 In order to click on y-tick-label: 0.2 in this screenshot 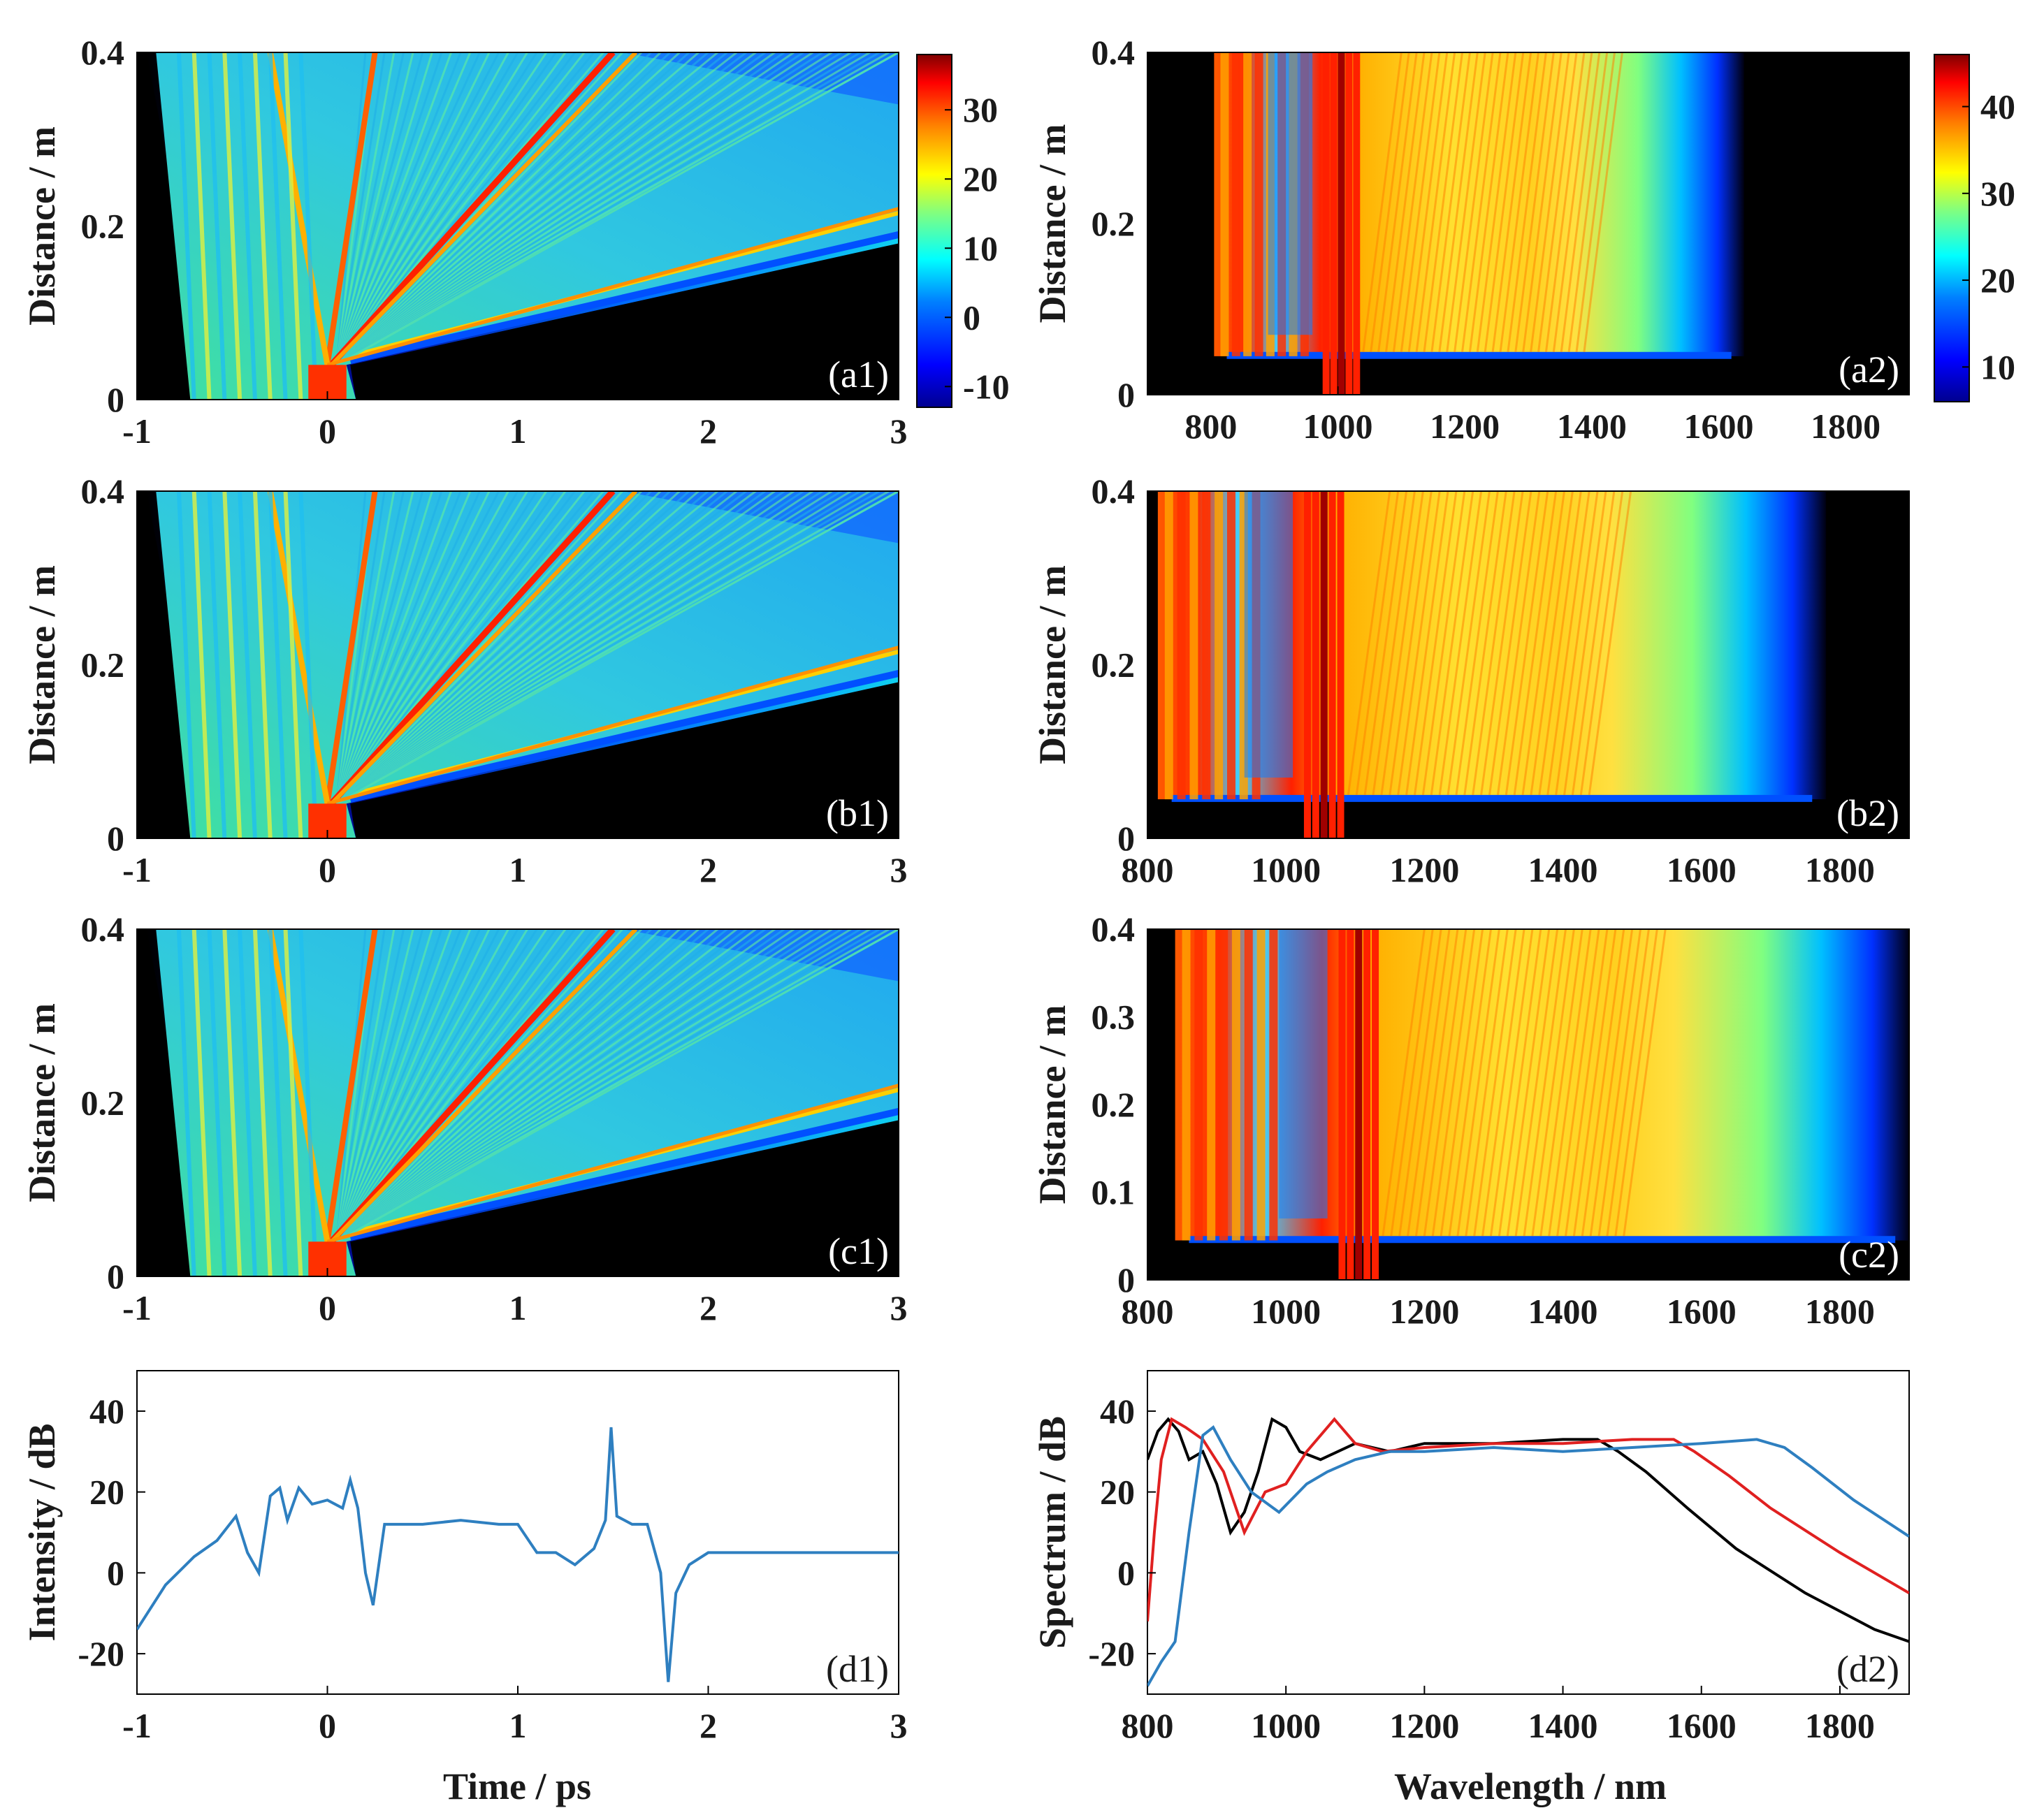, I will do `click(1114, 665)`.